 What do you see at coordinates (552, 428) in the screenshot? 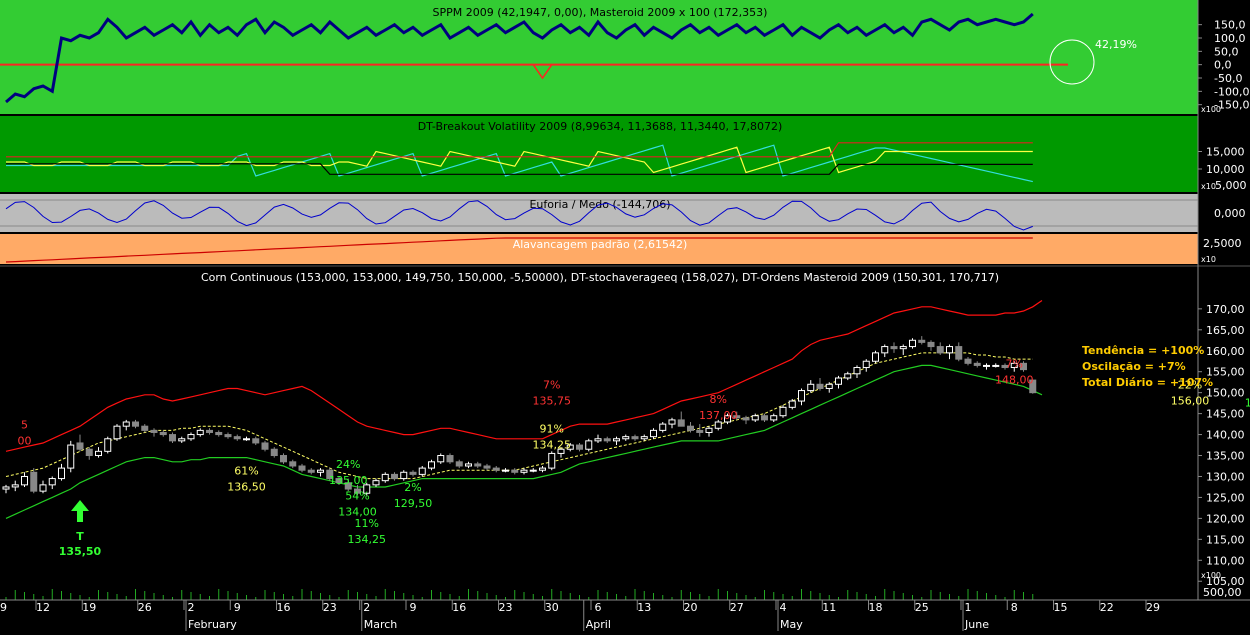
I see `annotation-percent: 91%` at bounding box center [552, 428].